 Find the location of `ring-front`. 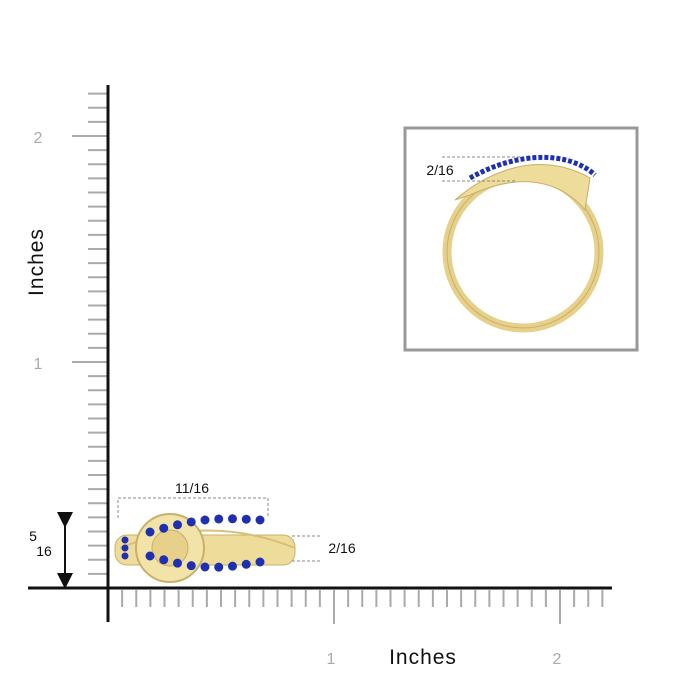

ring-front is located at coordinates (205, 548).